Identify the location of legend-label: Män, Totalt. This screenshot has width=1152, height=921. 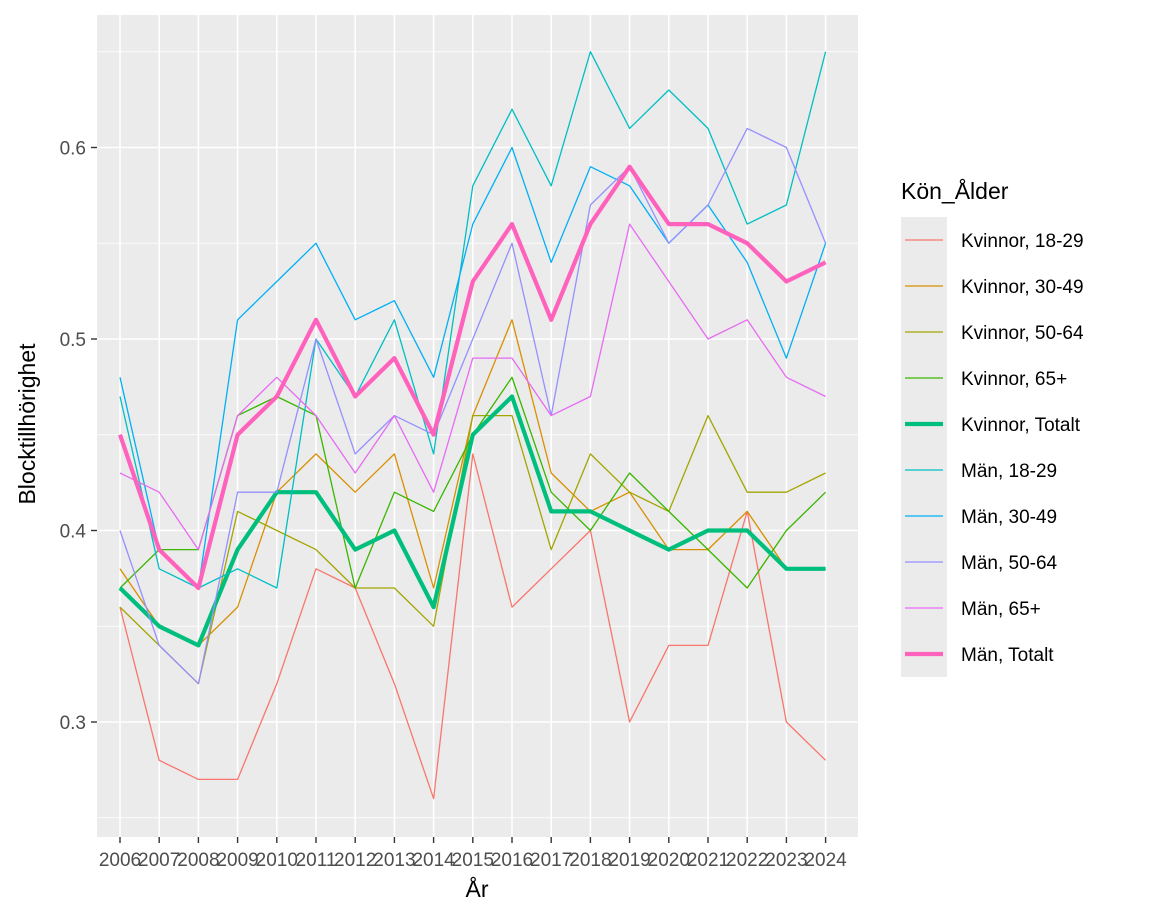
(1007, 655).